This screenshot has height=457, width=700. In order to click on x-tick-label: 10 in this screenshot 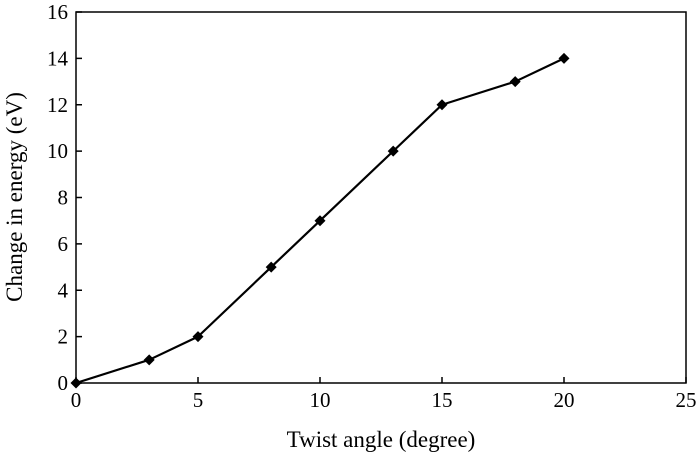, I will do `click(320, 400)`.